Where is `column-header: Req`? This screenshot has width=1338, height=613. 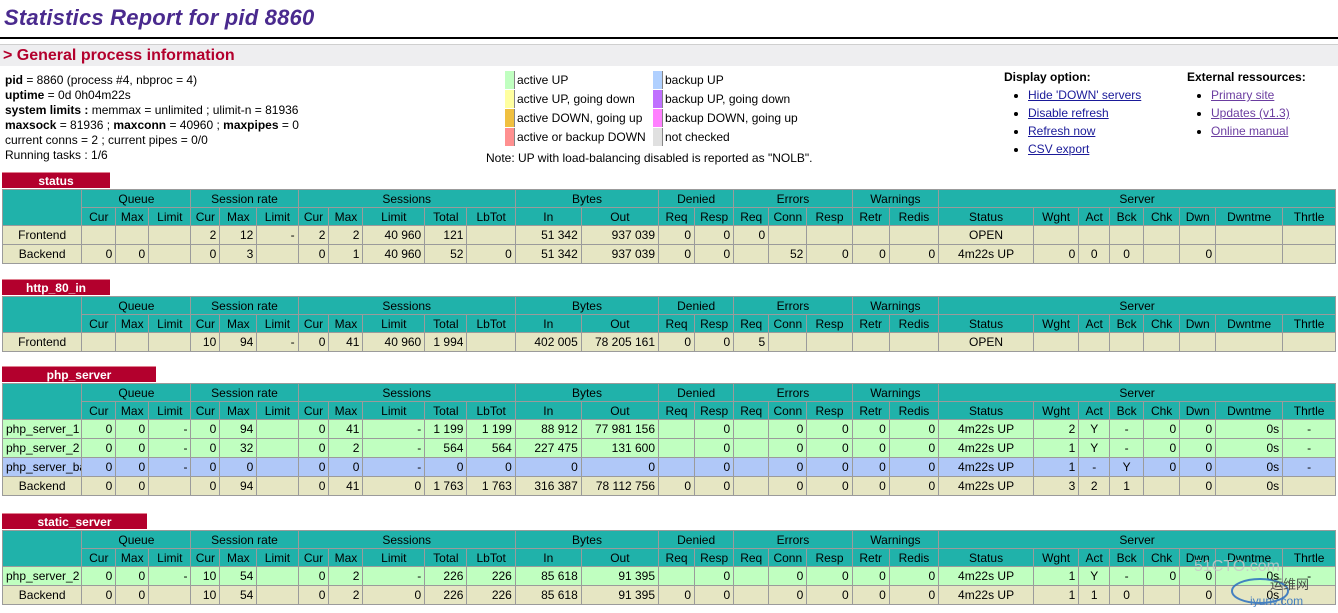 column-header: Req is located at coordinates (677, 323).